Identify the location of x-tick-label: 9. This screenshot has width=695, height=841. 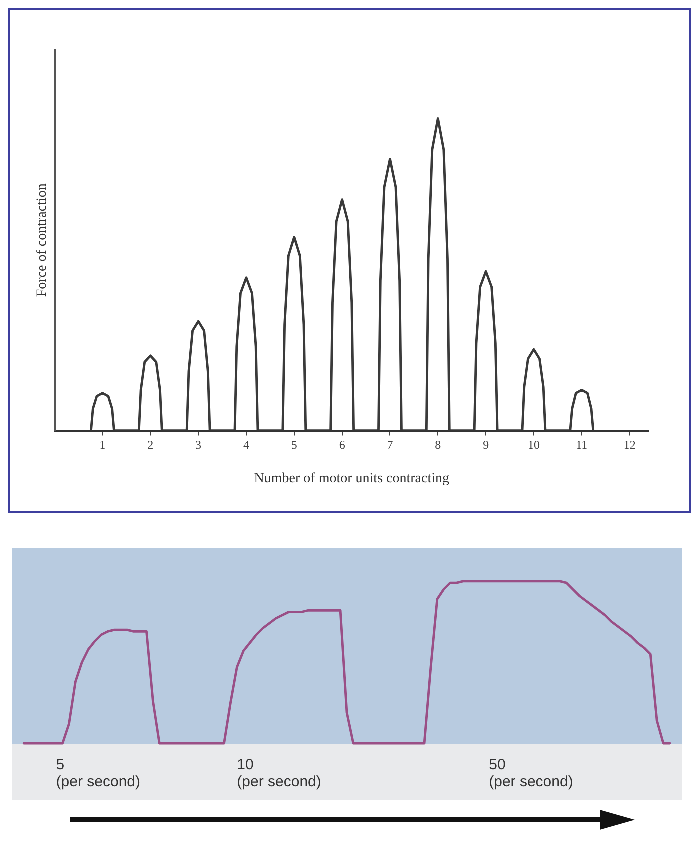
(486, 445).